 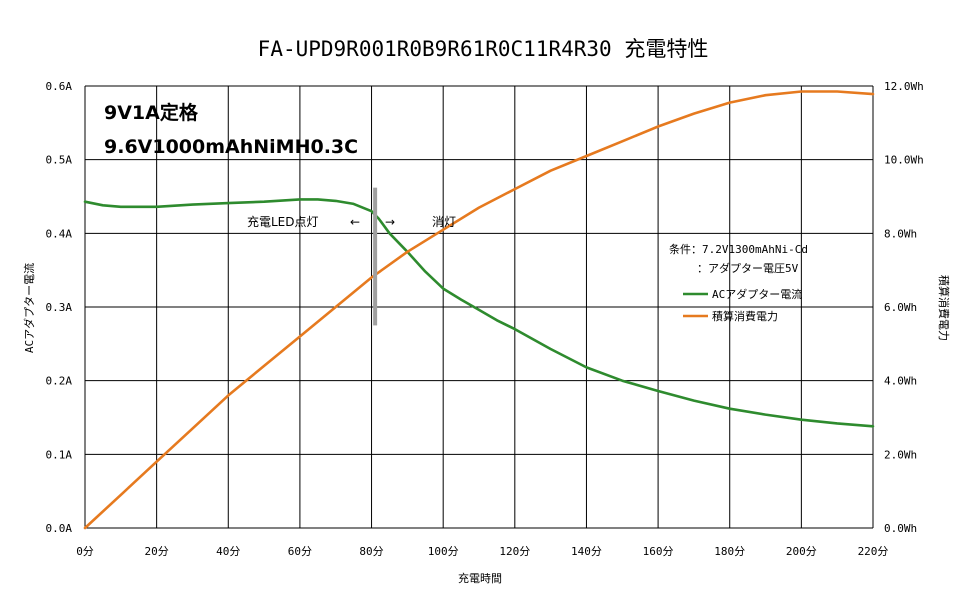 What do you see at coordinates (59, 86) in the screenshot?
I see `y-left-tick-label: 0.6A` at bounding box center [59, 86].